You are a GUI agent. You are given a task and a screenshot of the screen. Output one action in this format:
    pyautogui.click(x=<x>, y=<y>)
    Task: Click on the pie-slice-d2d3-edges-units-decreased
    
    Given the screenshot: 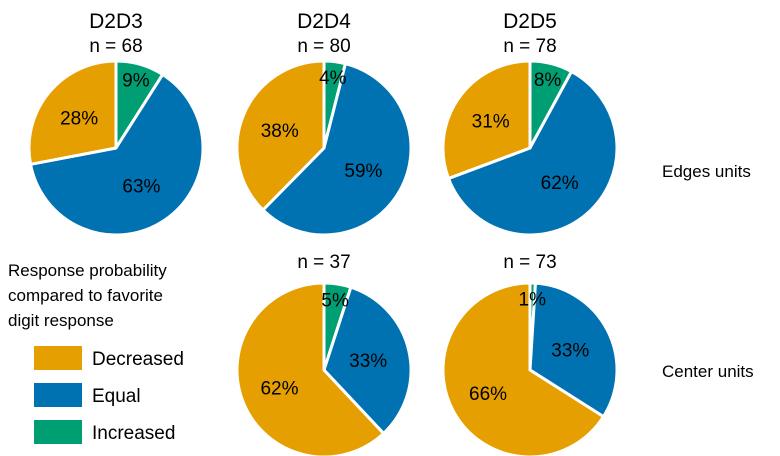 What is the action you would take?
    pyautogui.click(x=72, y=112)
    